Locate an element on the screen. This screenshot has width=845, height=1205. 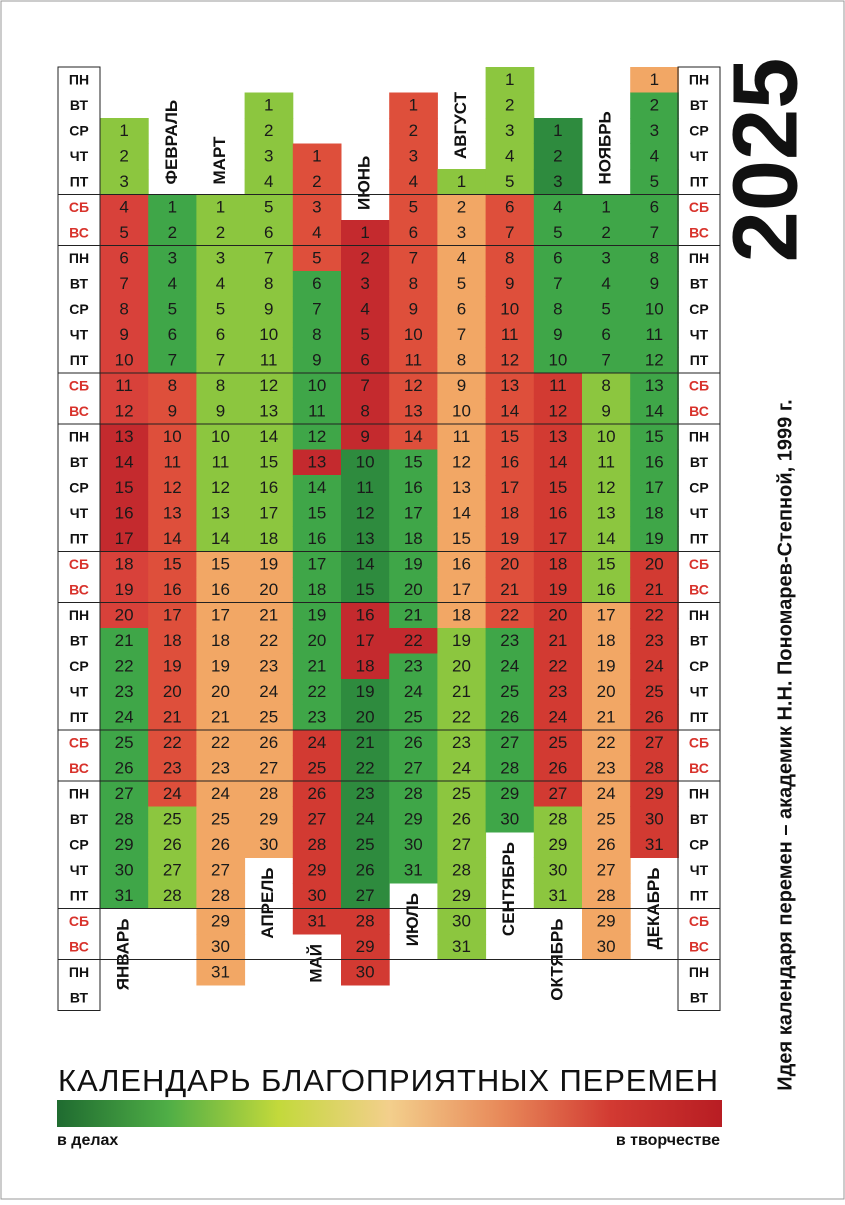
day-number: 10 is located at coordinates (606, 436).